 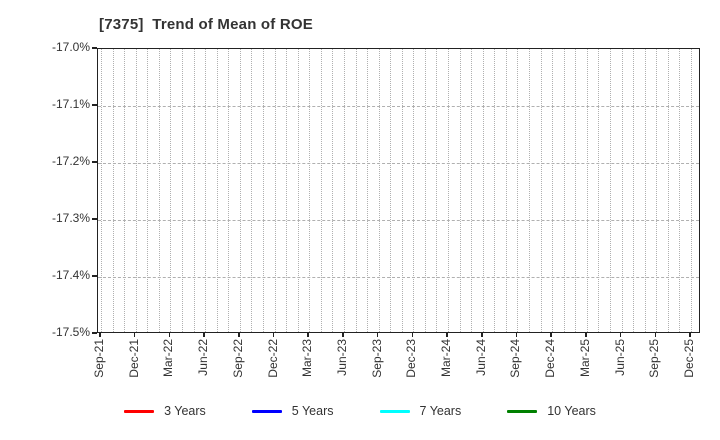 I want to click on legend-item: 5 Years, so click(x=292, y=411).